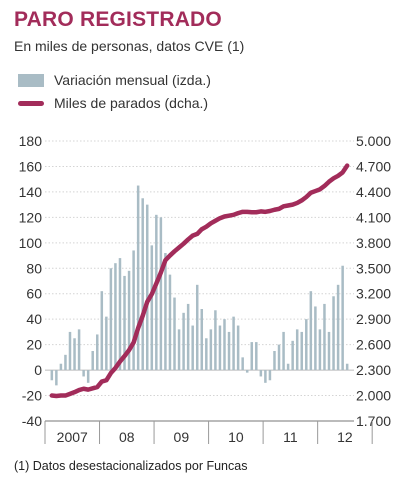 Image resolution: width=414 pixels, height=482 pixels. I want to click on y-left-tick-label: 40, so click(34, 319).